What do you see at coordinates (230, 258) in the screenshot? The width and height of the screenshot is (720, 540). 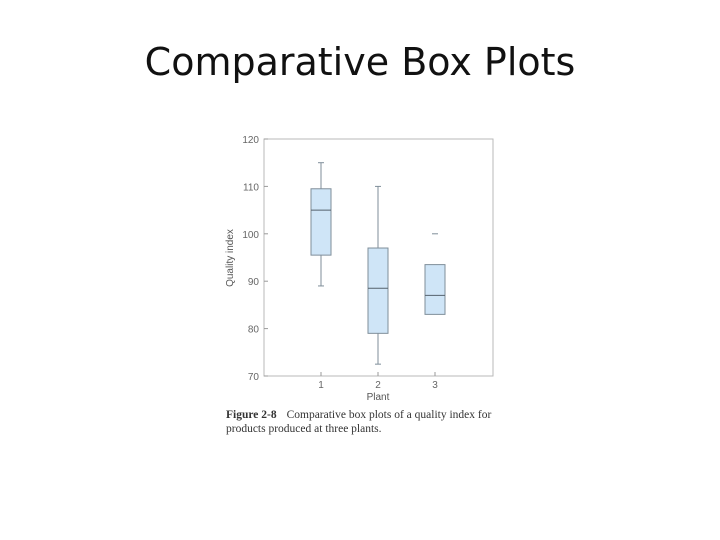 I see `y-axis-label: Quality index` at bounding box center [230, 258].